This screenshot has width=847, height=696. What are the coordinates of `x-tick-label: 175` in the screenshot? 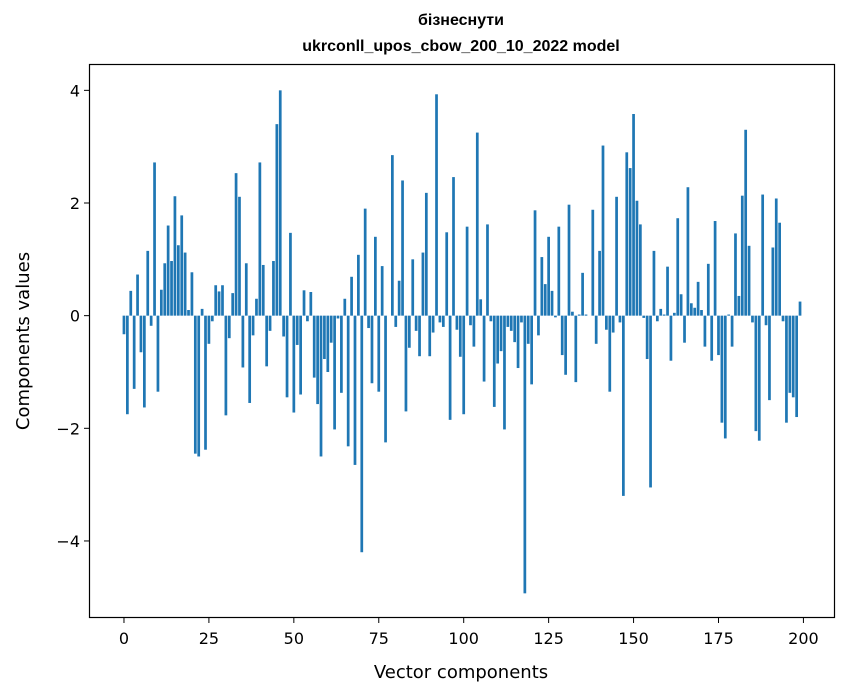 It's located at (718, 638).